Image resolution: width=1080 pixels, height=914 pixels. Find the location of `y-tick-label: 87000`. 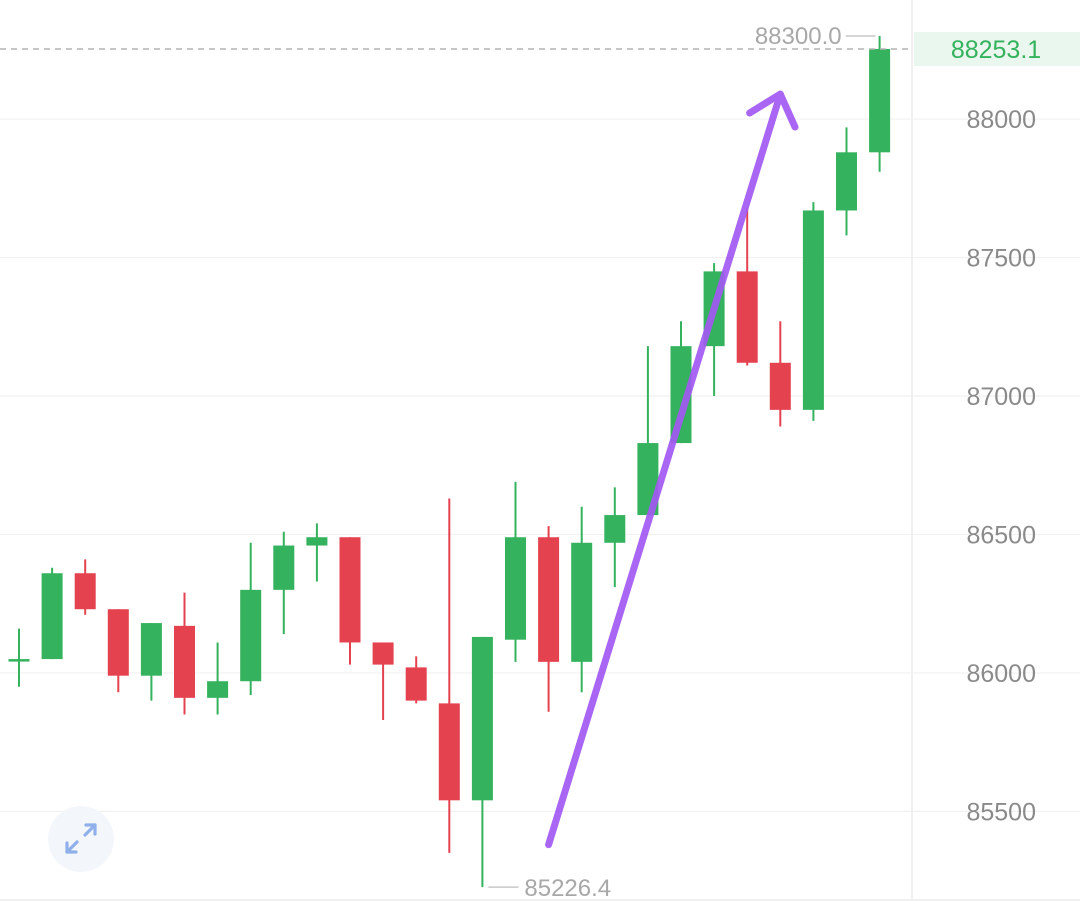

y-tick-label: 87000 is located at coordinates (1001, 397).